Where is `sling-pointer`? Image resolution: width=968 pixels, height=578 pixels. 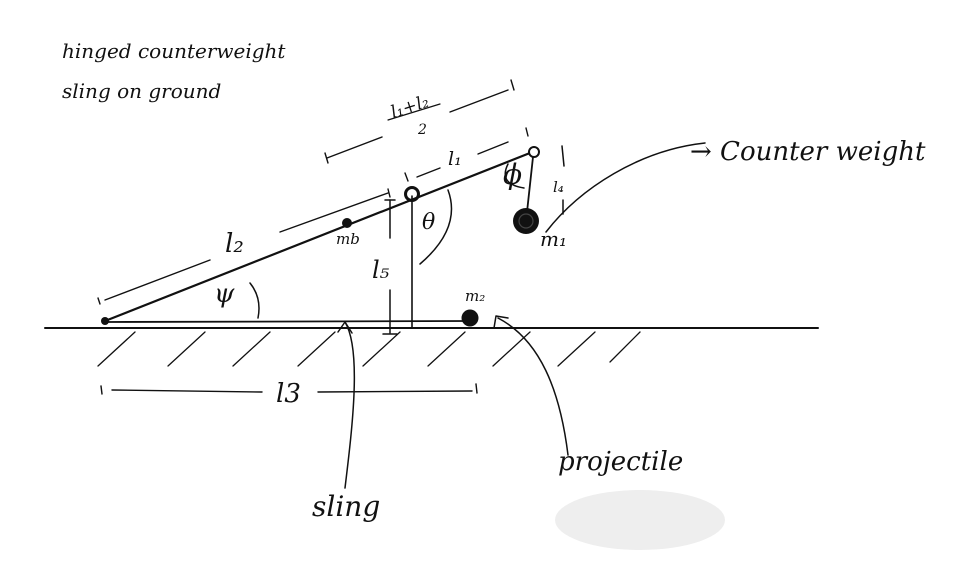
sling-pointer is located at coordinates (350, 405).